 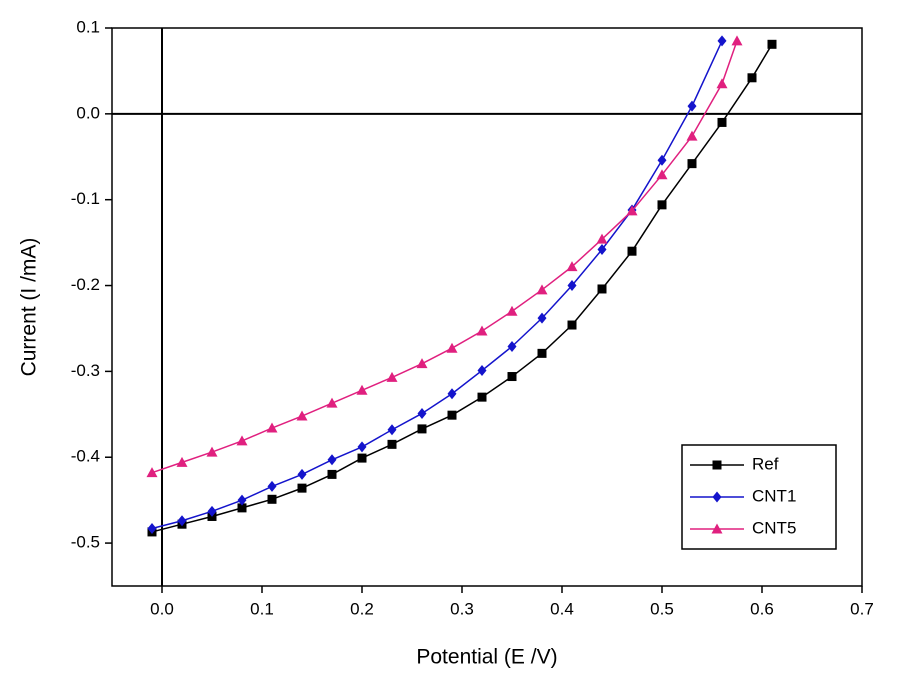 What do you see at coordinates (462, 608) in the screenshot?
I see `x-tick-label: 0.3` at bounding box center [462, 608].